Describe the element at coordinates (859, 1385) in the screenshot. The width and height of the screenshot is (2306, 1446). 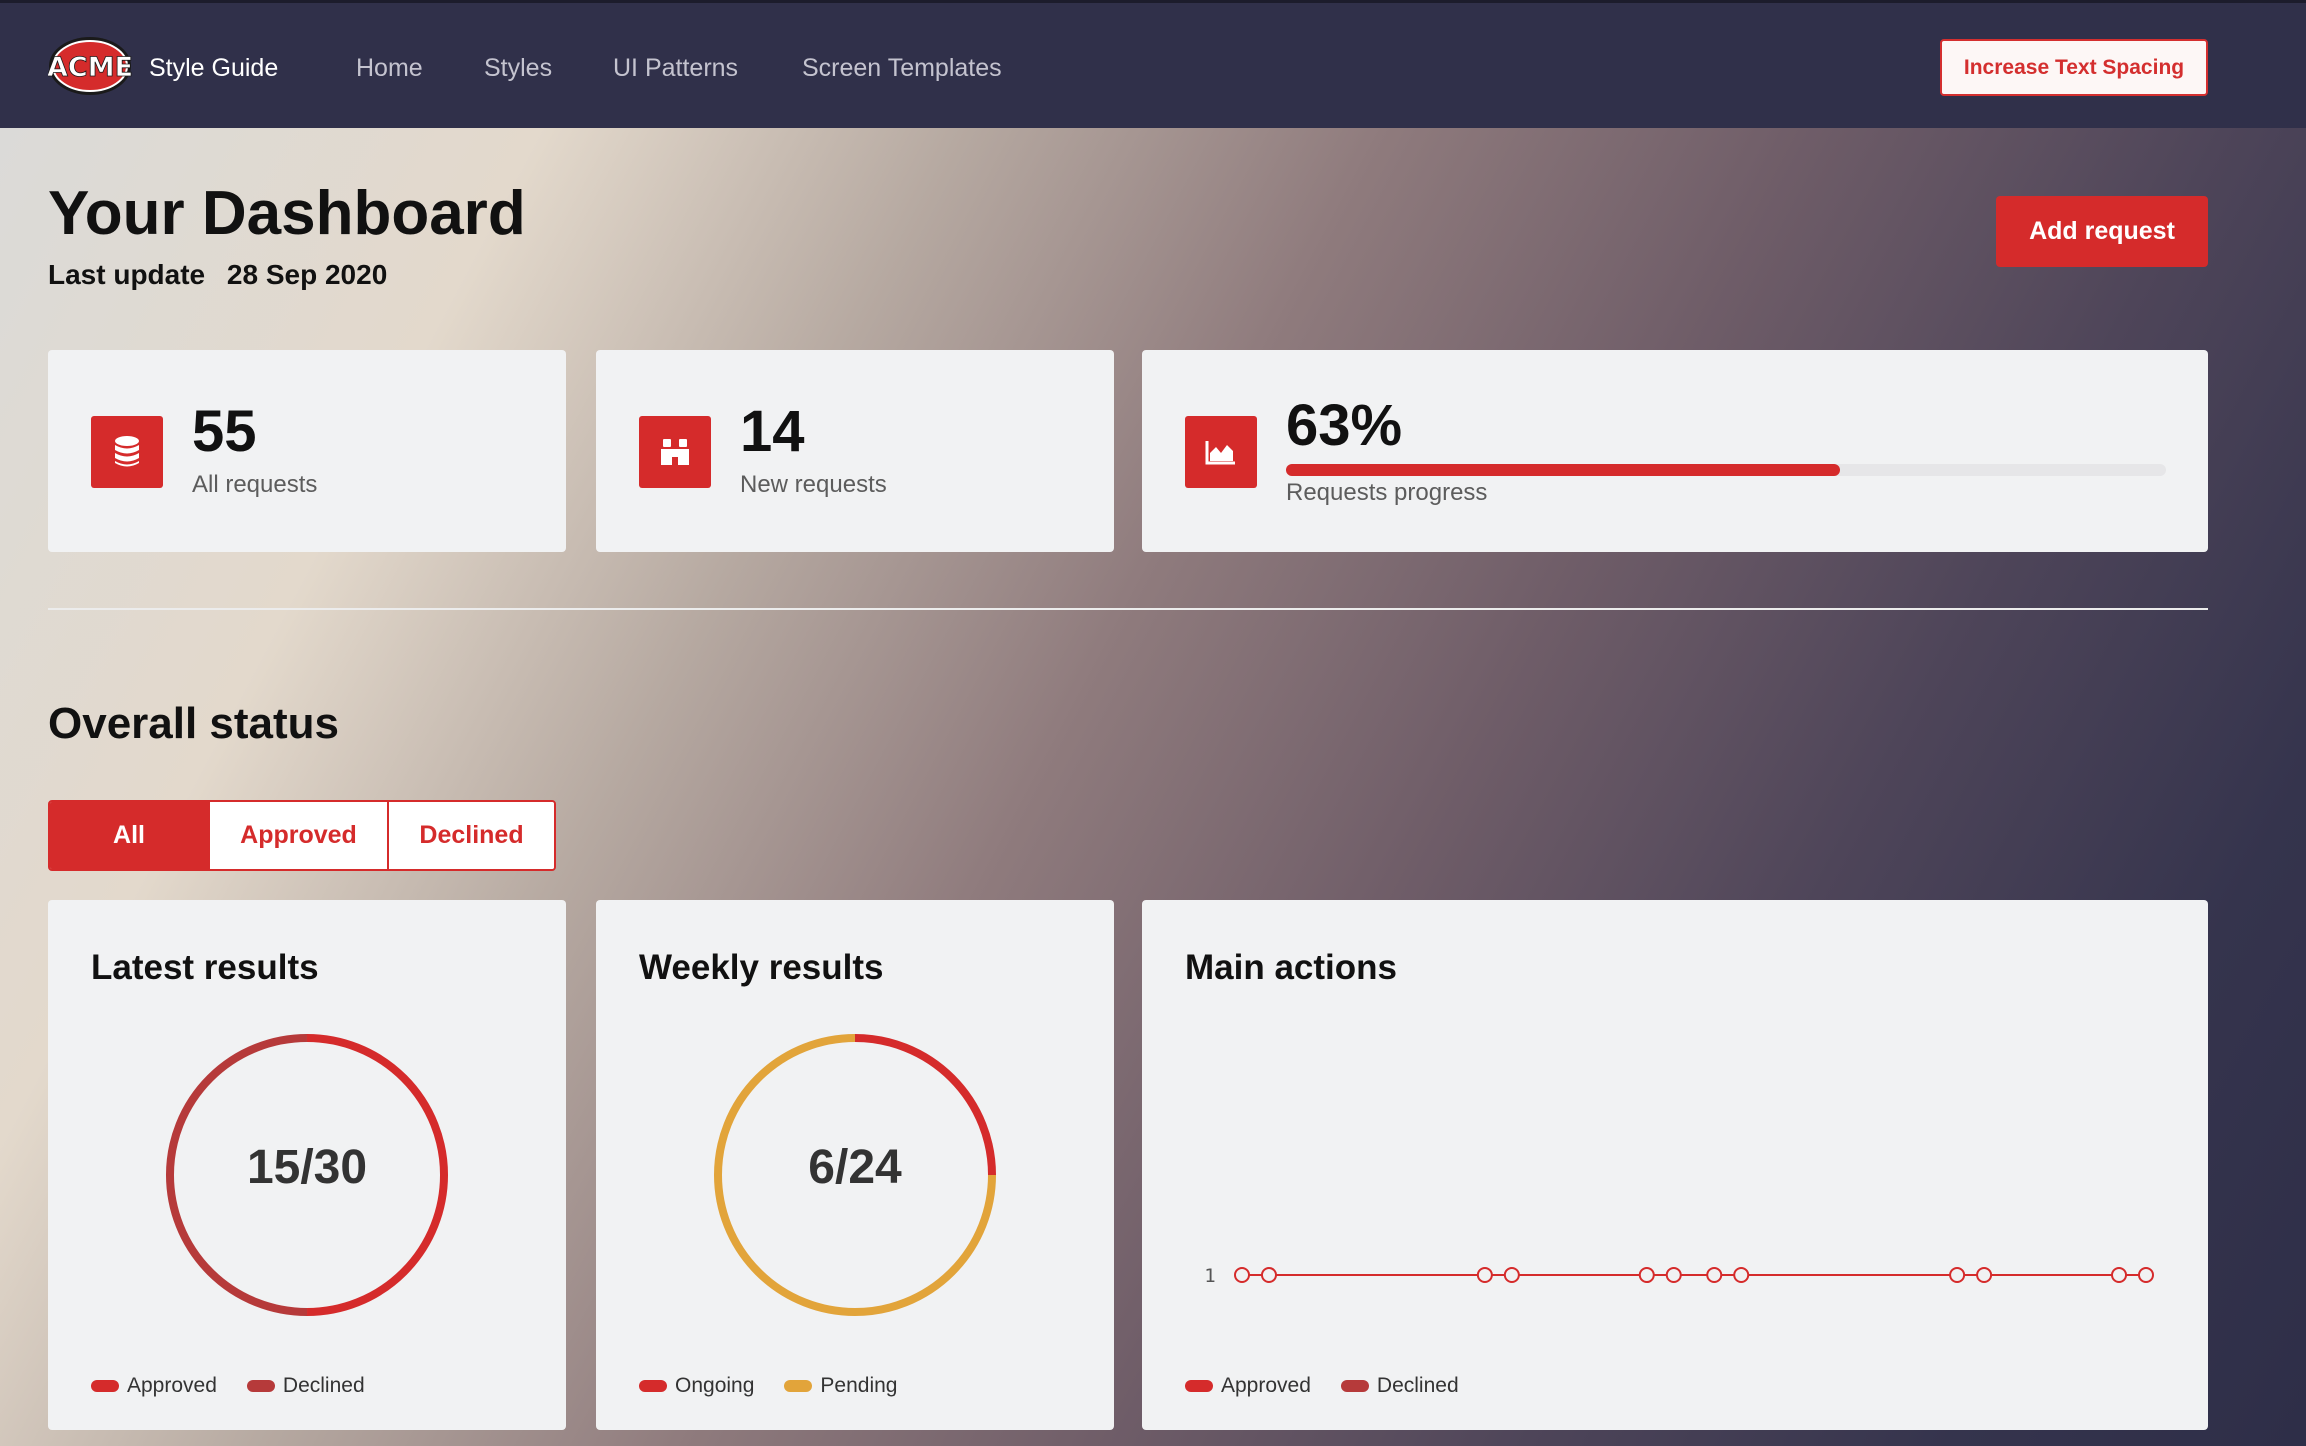
I see `legend-label: Pending` at that location.